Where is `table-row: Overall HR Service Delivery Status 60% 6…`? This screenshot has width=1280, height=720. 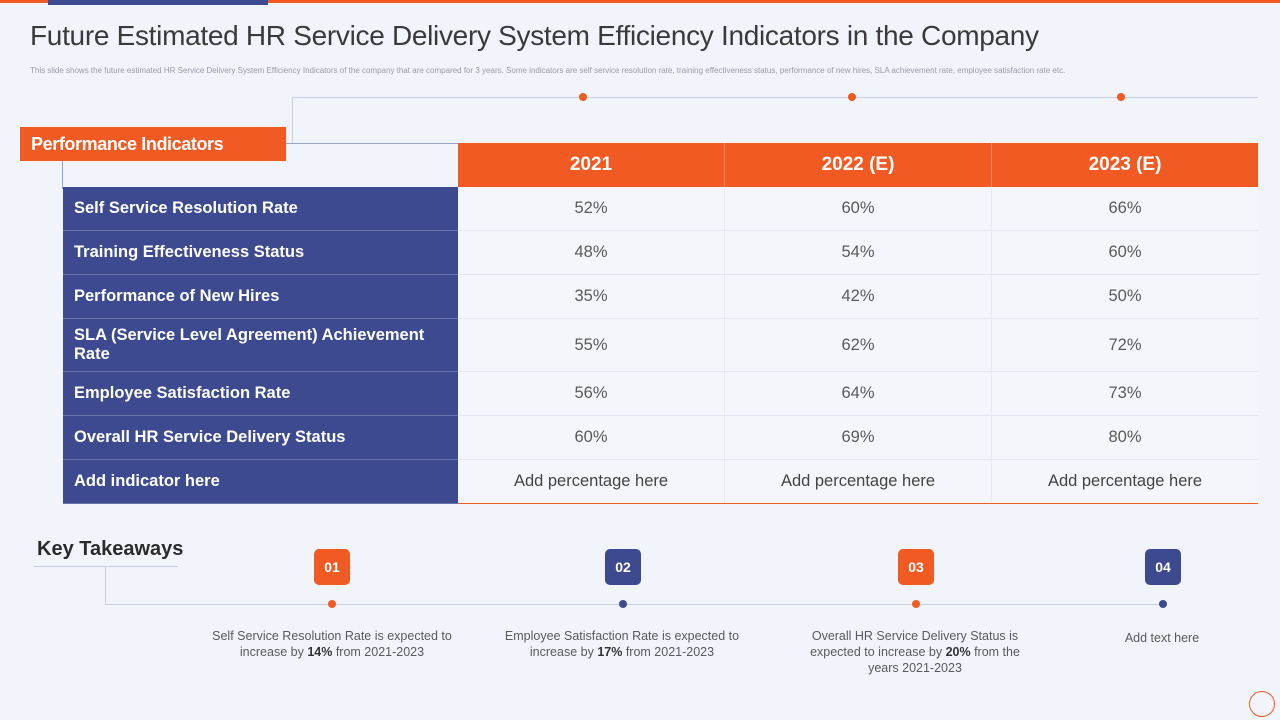 table-row: Overall HR Service Delivery Status 60% 6… is located at coordinates (660, 438).